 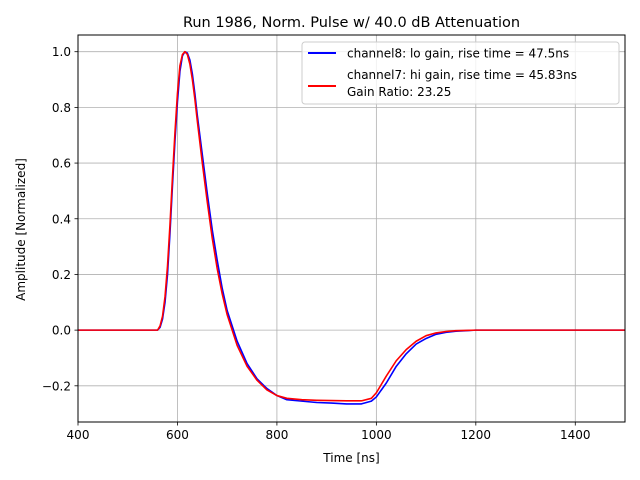 What do you see at coordinates (61, 275) in the screenshot?
I see `y-tick-label: 0.2` at bounding box center [61, 275].